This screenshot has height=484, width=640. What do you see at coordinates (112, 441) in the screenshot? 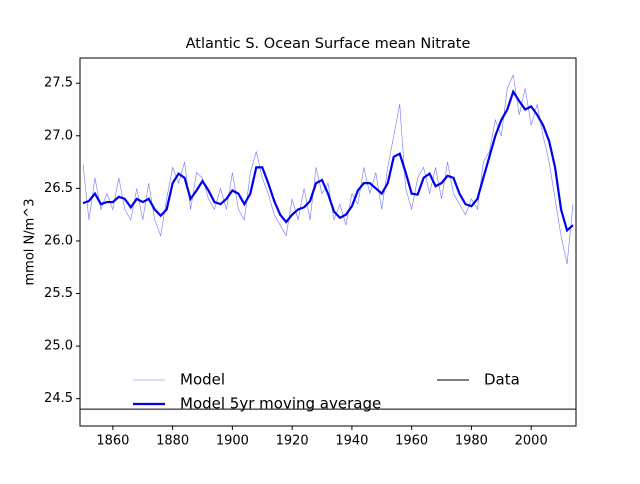
I see `x-tick-label: 1860` at bounding box center [112, 441].